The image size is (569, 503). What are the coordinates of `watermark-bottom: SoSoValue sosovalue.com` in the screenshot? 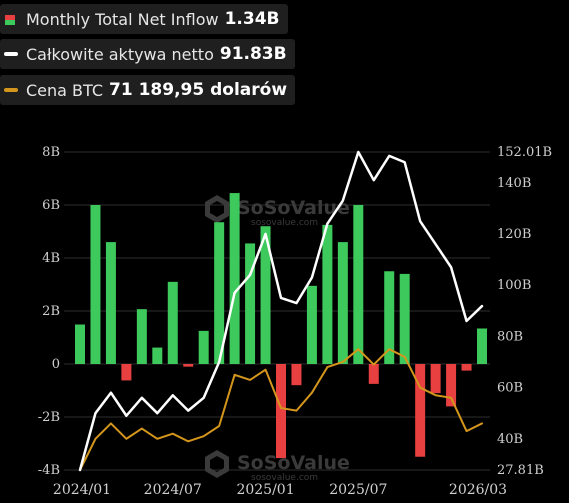 It's located at (277, 466).